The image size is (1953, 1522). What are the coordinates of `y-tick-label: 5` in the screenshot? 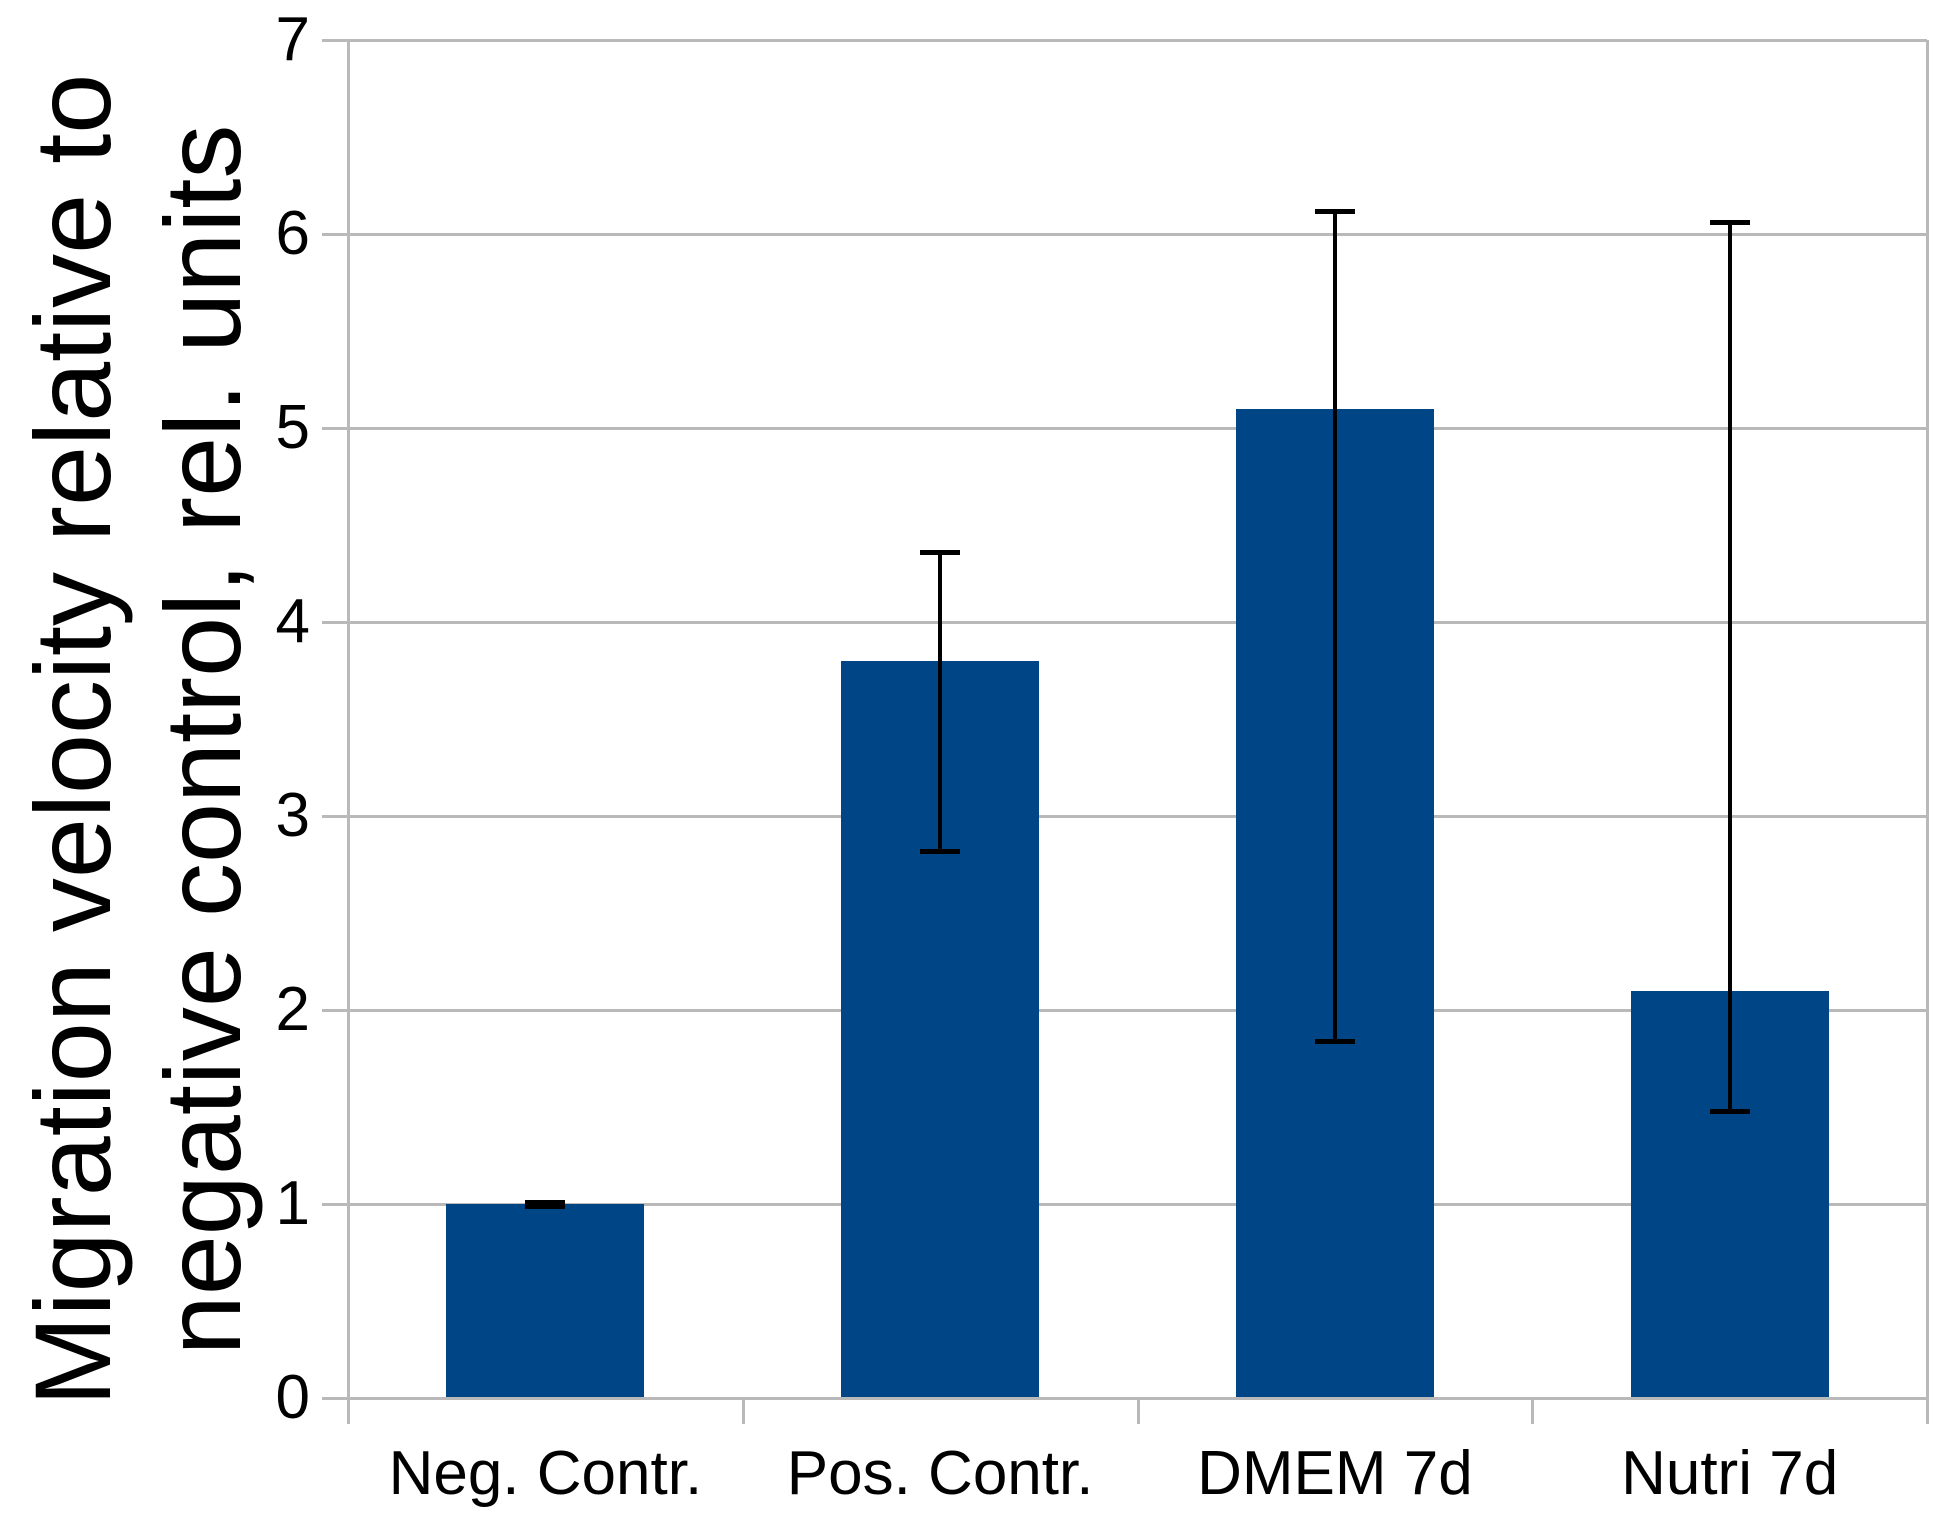 It's located at (292, 427).